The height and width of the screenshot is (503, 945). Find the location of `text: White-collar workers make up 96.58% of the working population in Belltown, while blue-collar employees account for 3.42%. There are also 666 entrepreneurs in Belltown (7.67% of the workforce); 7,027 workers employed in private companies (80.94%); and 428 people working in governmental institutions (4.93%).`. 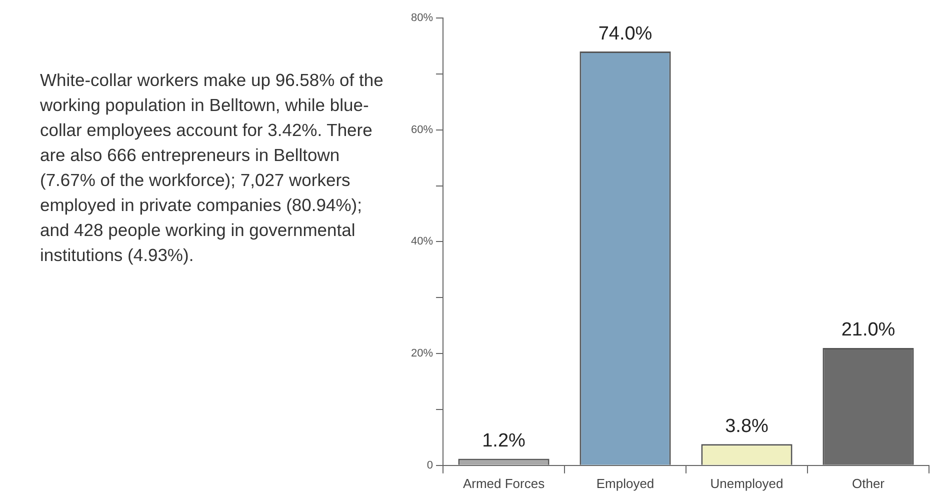

text: White-collar workers make up 96.58% of the working population in Belltown, while blue-collar employees account for 3.42%. There are also 666 entrepreneurs in Belltown (7.67% of the workforce); 7,027 workers employed in private companies (80.94%); and 428 people working in governmental institutions (4.93%). is located at coordinates (212, 168).